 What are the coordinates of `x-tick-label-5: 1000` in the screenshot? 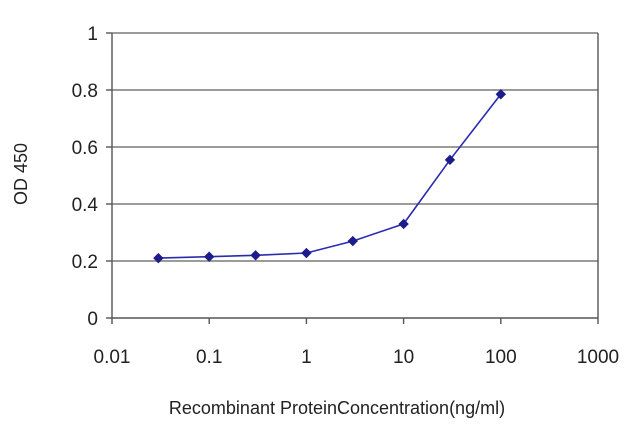 It's located at (598, 357).